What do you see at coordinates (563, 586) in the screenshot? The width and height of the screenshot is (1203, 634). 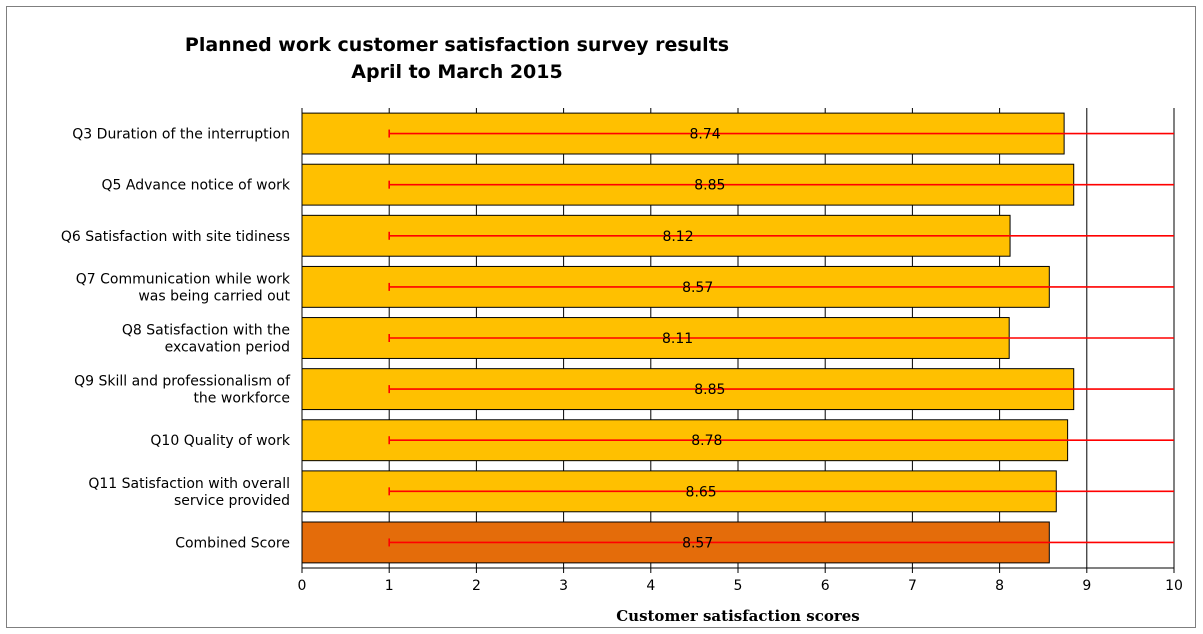 I see `x-tick-label: 3` at bounding box center [563, 586].